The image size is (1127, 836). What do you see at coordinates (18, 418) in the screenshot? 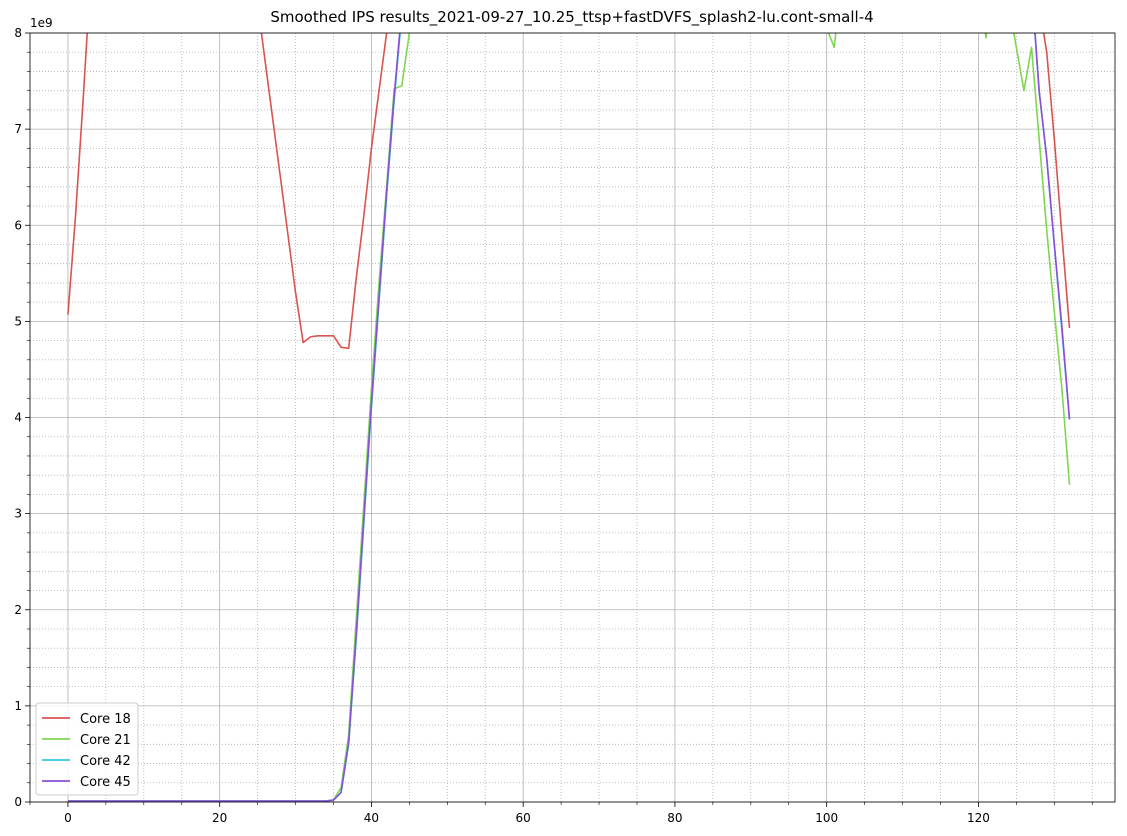
I see `y-tick-label: 4` at bounding box center [18, 418].